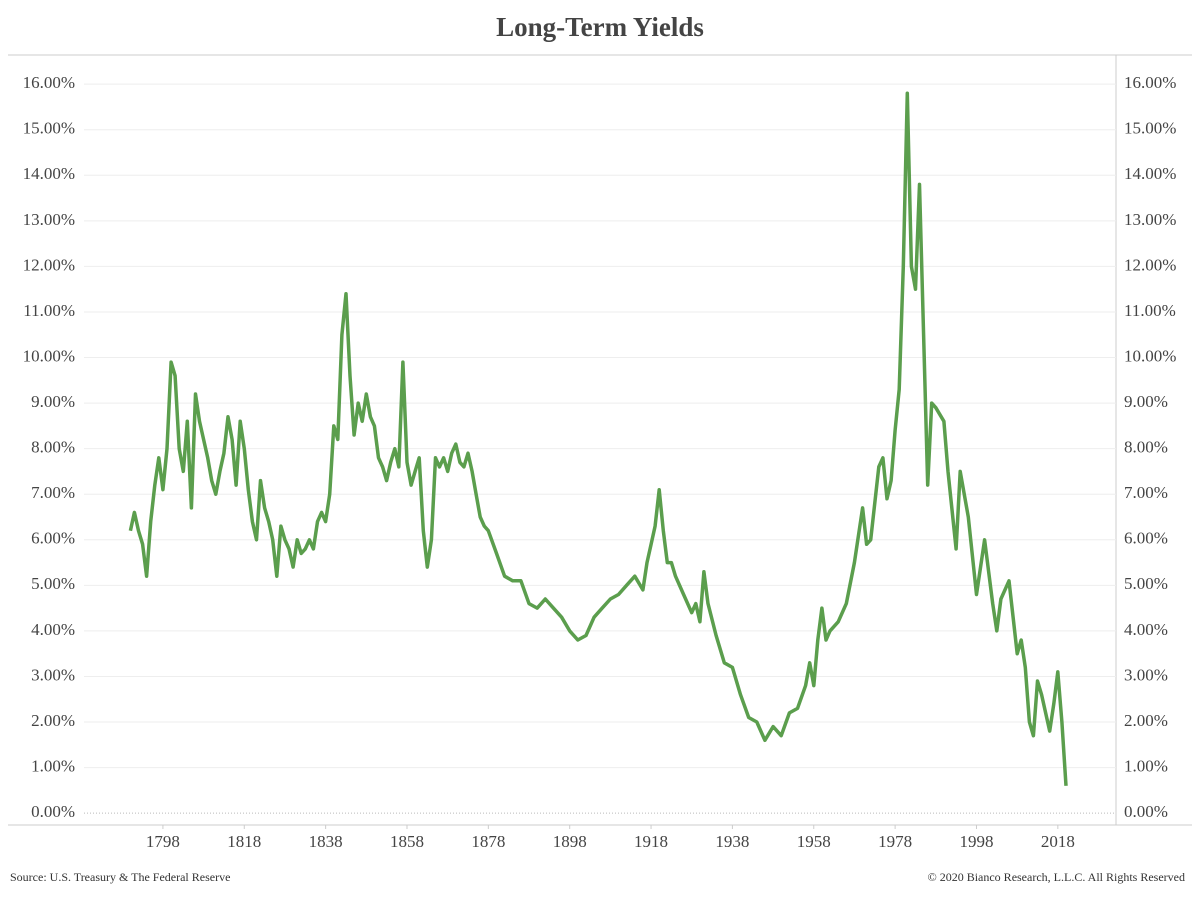  I want to click on y2-tick-label: 15.00%, so click(1150, 128).